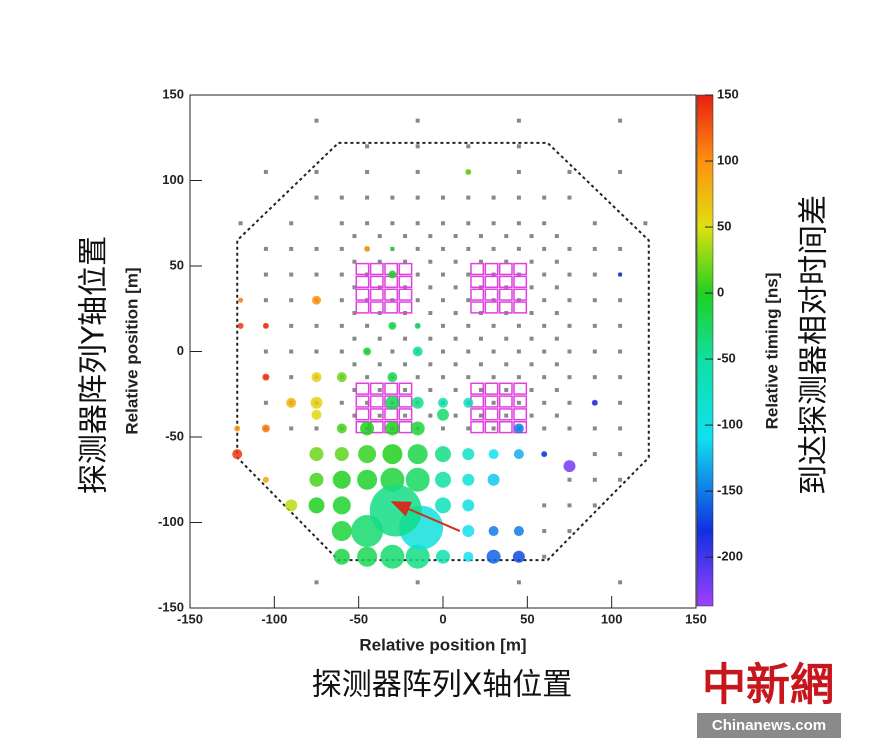 This screenshot has height=750, width=878. What do you see at coordinates (728, 159) in the screenshot?
I see `colorbar-tick-label: 100` at bounding box center [728, 159].